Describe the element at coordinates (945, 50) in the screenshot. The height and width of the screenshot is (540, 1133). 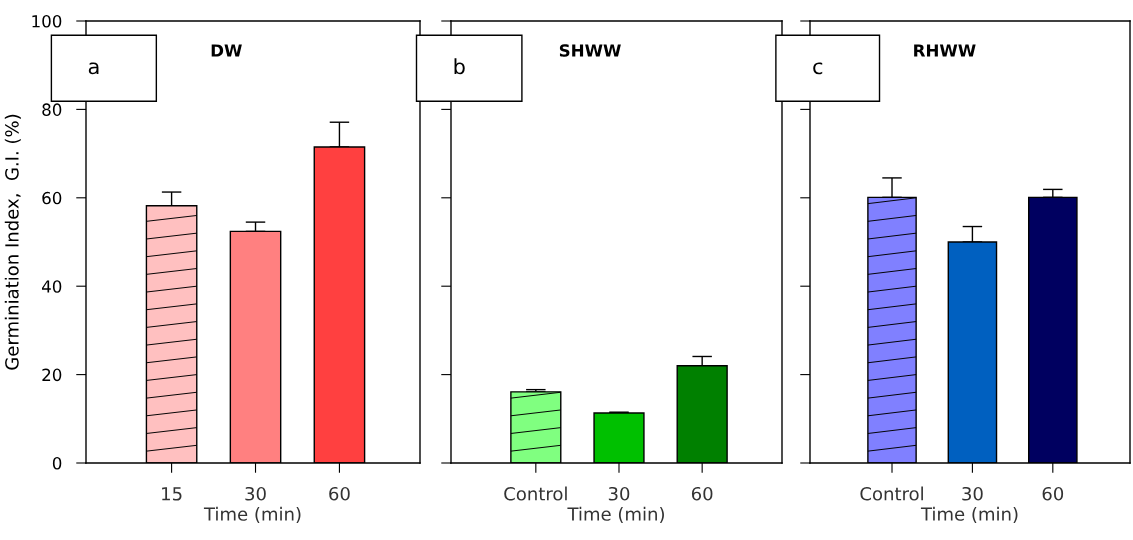
I see `text: RHWW` at that location.